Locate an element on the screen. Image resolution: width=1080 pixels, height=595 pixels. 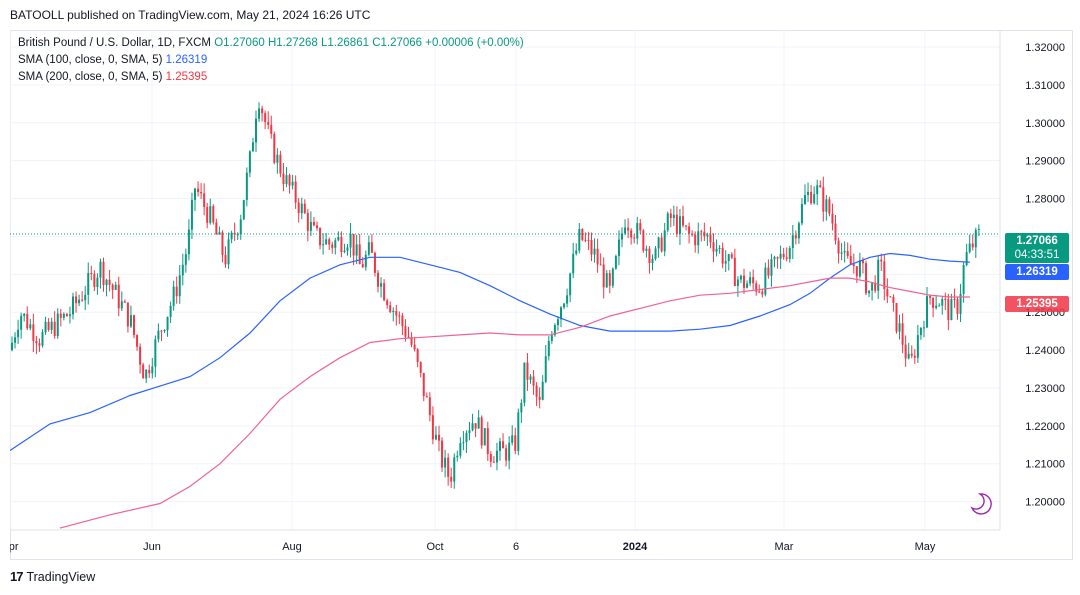
y-tick-label: 1.24000 is located at coordinates (1045, 351).